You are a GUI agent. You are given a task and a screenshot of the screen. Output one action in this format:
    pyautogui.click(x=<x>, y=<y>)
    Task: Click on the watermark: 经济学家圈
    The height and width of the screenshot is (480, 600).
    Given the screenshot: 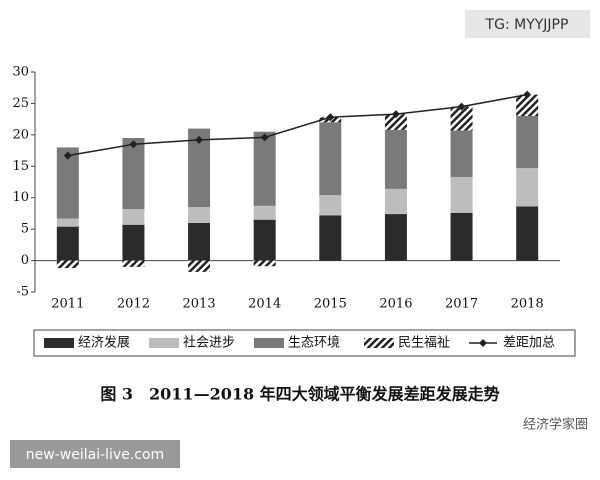 What is the action you would take?
    pyautogui.click(x=555, y=425)
    